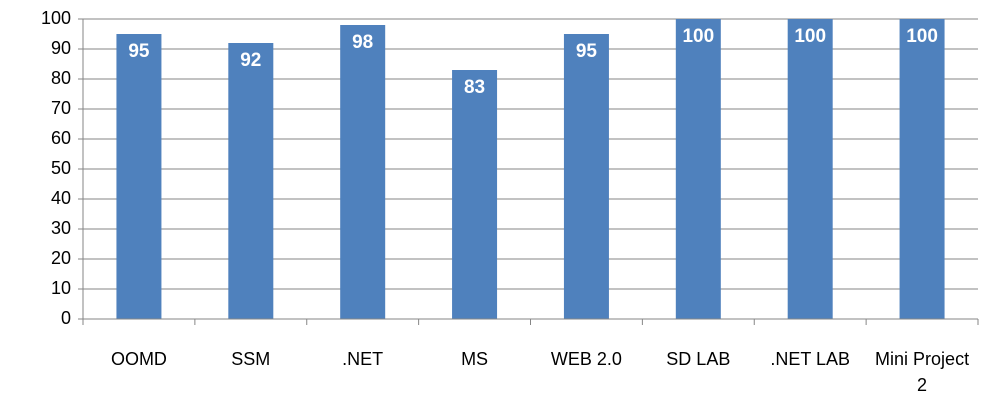 The image size is (990, 407). Describe the element at coordinates (61, 78) in the screenshot. I see `y-tick-label: 80` at that location.